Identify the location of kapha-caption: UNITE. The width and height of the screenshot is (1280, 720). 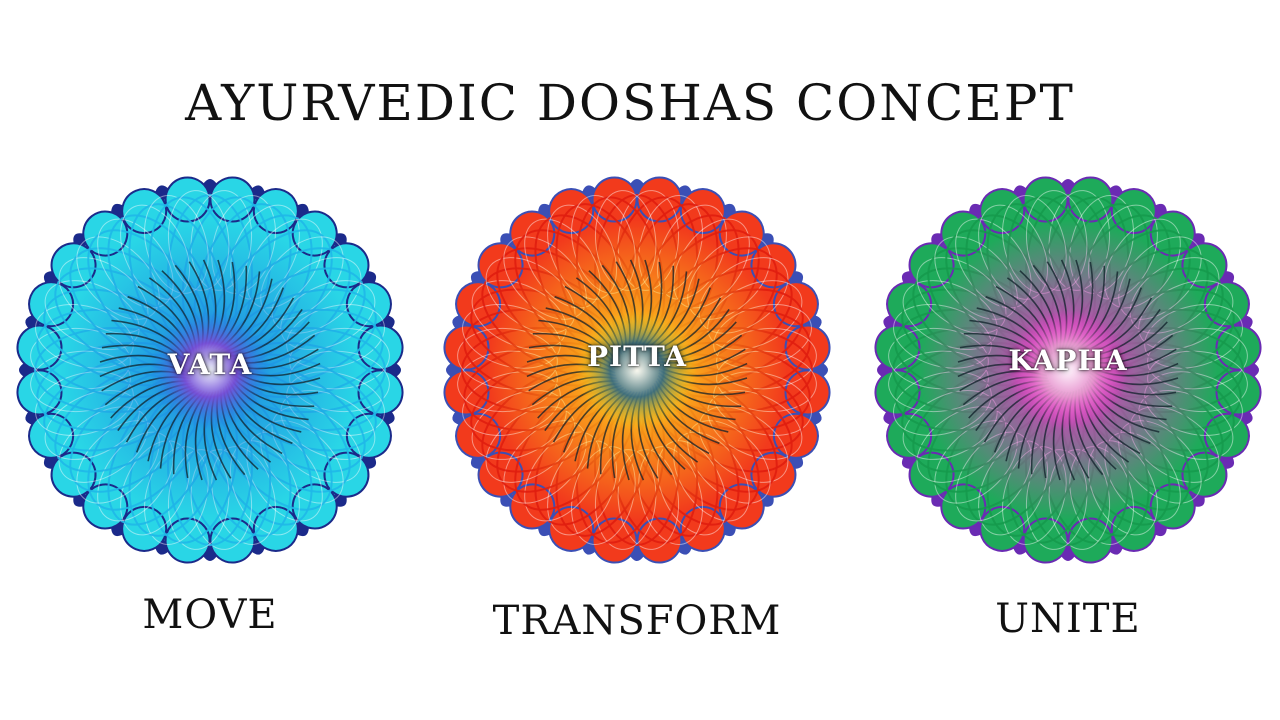
(1068, 619).